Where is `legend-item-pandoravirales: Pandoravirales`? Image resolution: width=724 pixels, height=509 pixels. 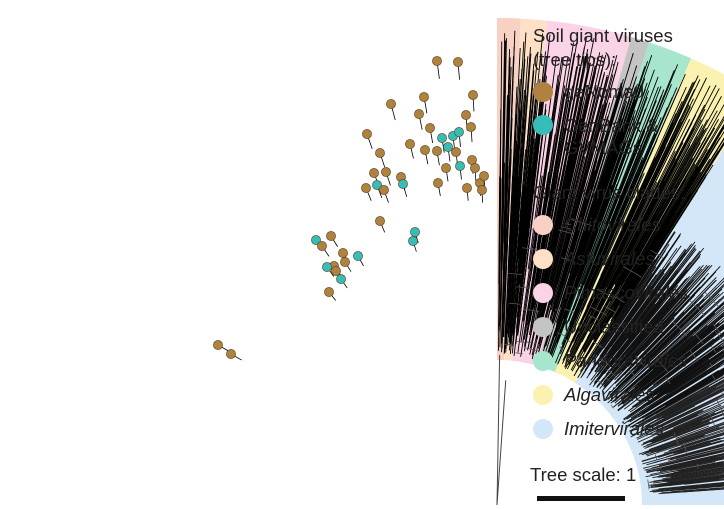 legend-item-pandoravirales: Pandoravirales is located at coordinates (627, 361).